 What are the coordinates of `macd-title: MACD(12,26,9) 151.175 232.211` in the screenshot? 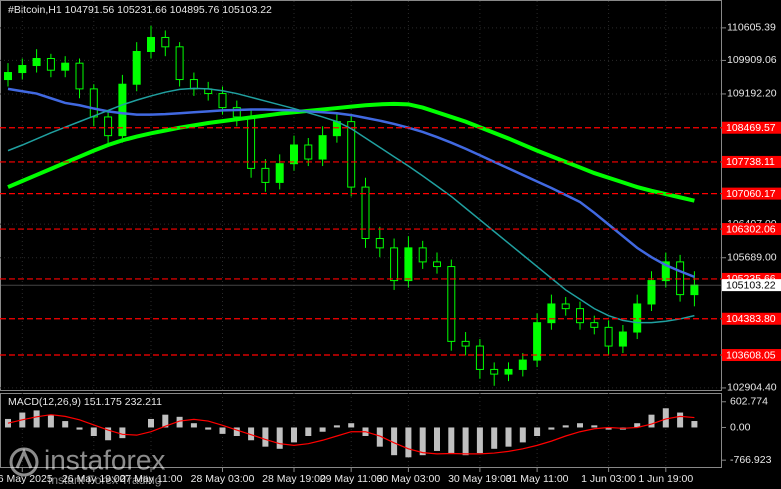 It's located at (85, 402).